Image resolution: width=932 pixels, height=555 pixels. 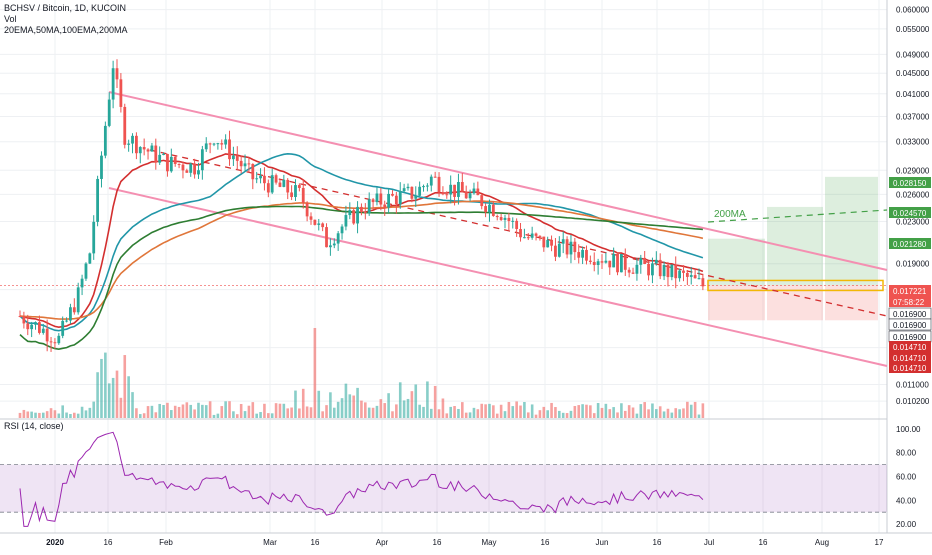 I want to click on volume-legend: Vol, so click(x=10, y=19).